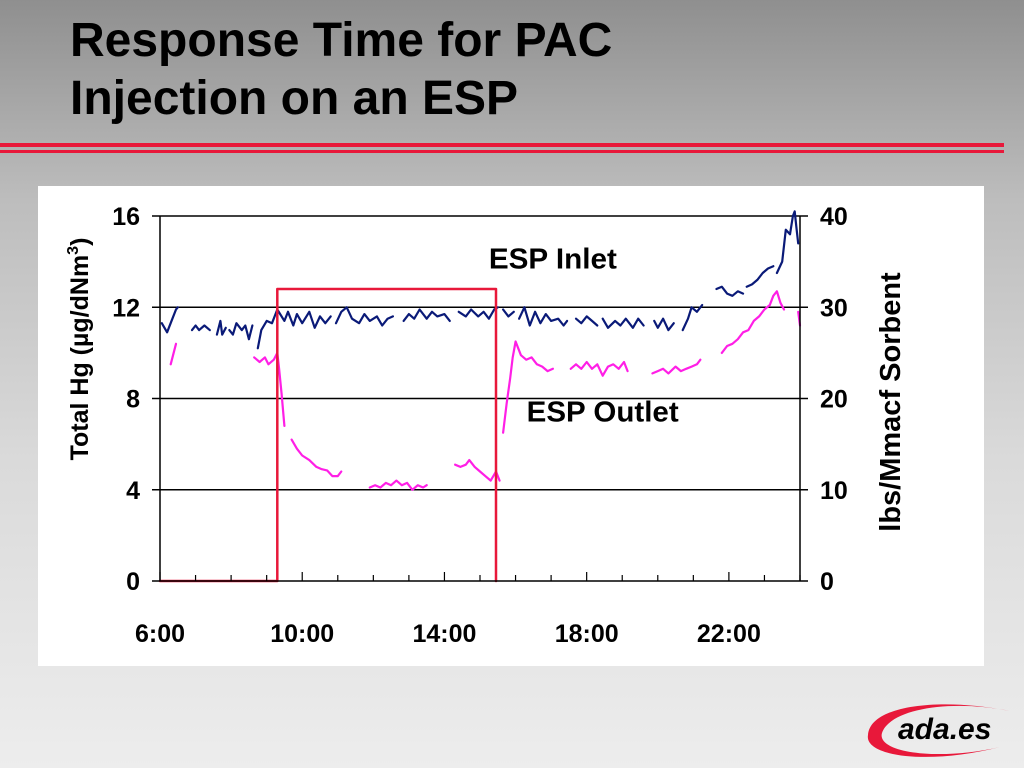  Describe the element at coordinates (126, 308) in the screenshot. I see `y-tick-label-left: 12` at that location.